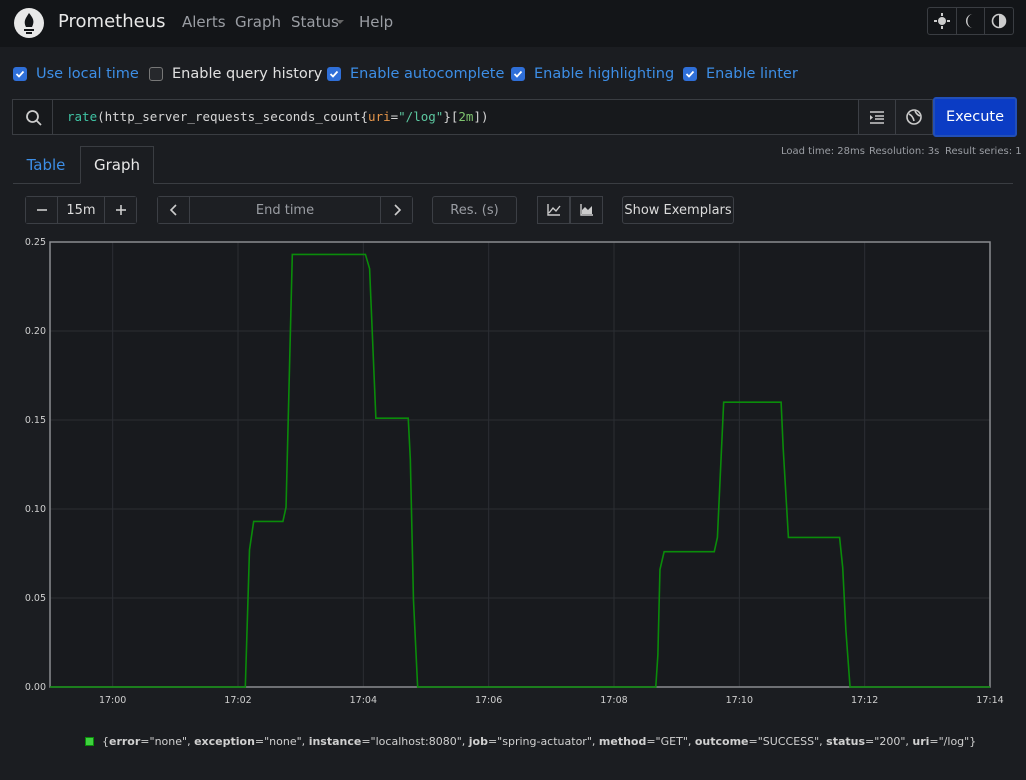 This screenshot has width=1026, height=780. I want to click on nav-link: Help, so click(376, 22).